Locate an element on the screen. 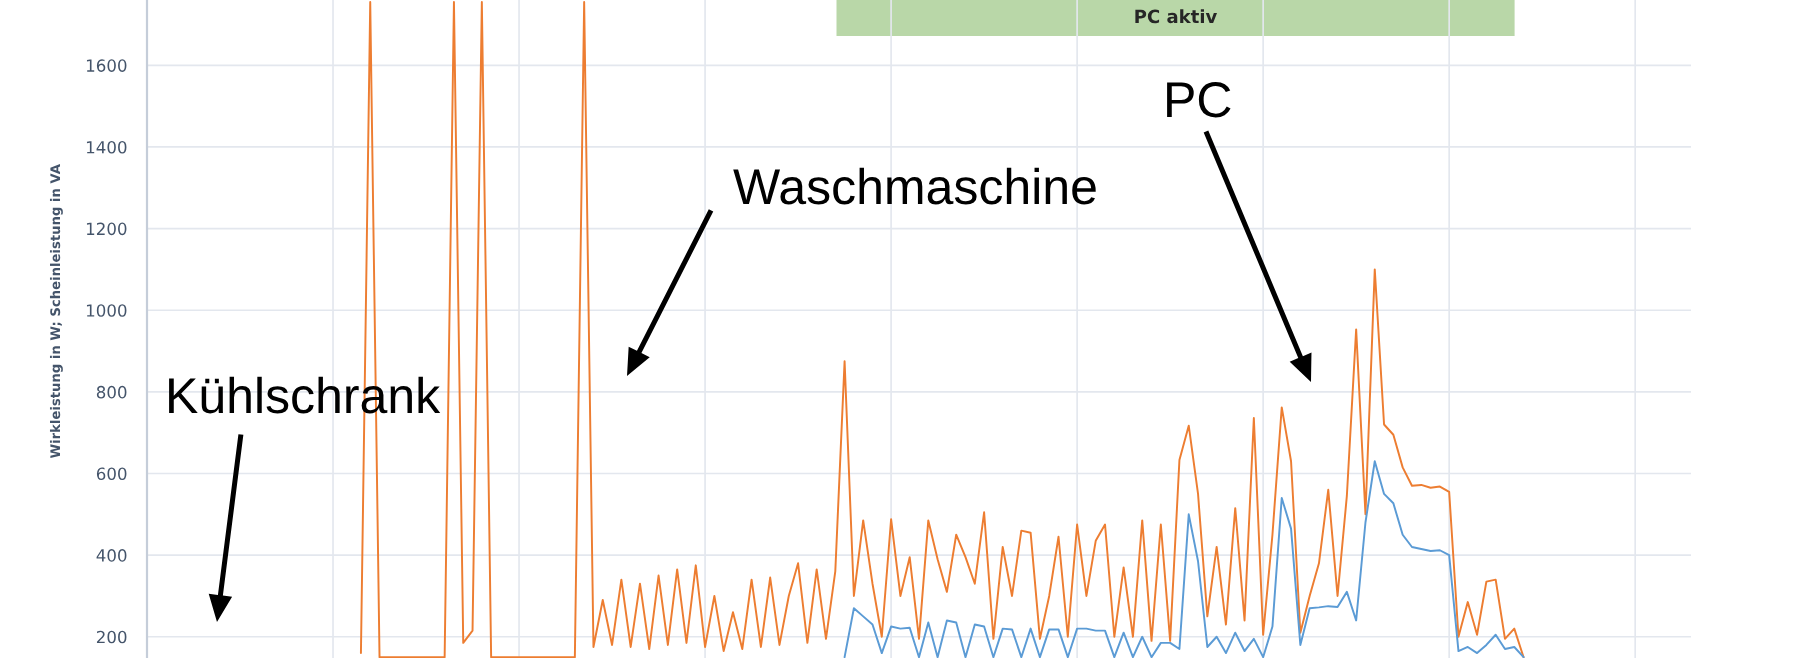 Image resolution: width=1800 pixels, height=658 pixels. y-tick-label: 1400 is located at coordinates (106, 147).